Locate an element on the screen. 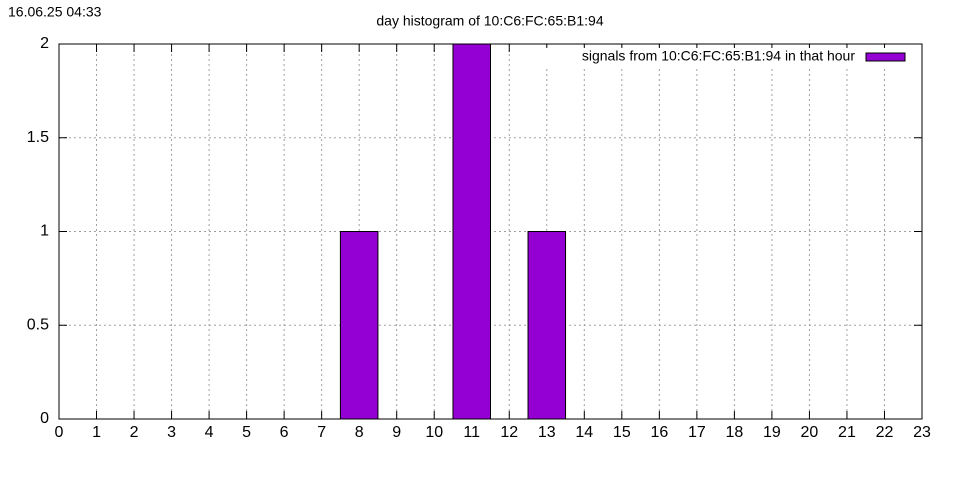 This screenshot has width=960, height=480. y-tick-label: 0 is located at coordinates (44, 418).